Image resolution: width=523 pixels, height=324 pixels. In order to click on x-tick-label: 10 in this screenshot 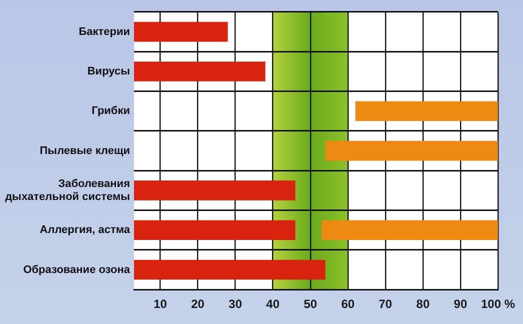, I will do `click(161, 304)`.